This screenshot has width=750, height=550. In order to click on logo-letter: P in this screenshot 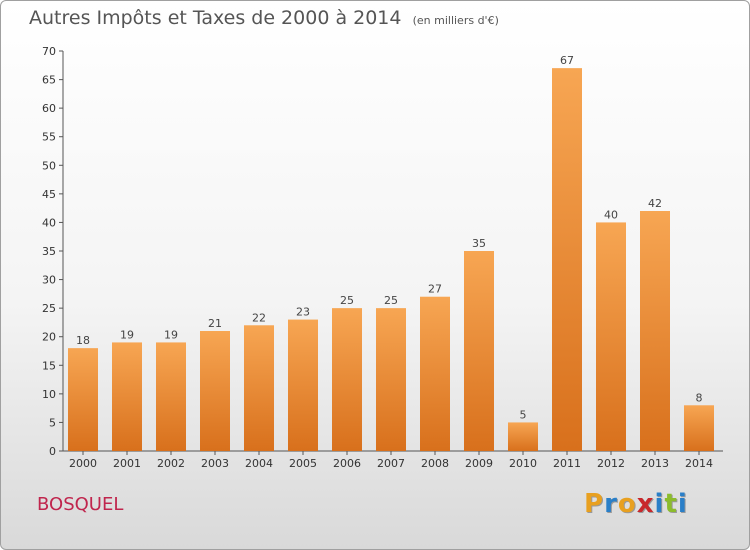, I will do `click(594, 504)`.